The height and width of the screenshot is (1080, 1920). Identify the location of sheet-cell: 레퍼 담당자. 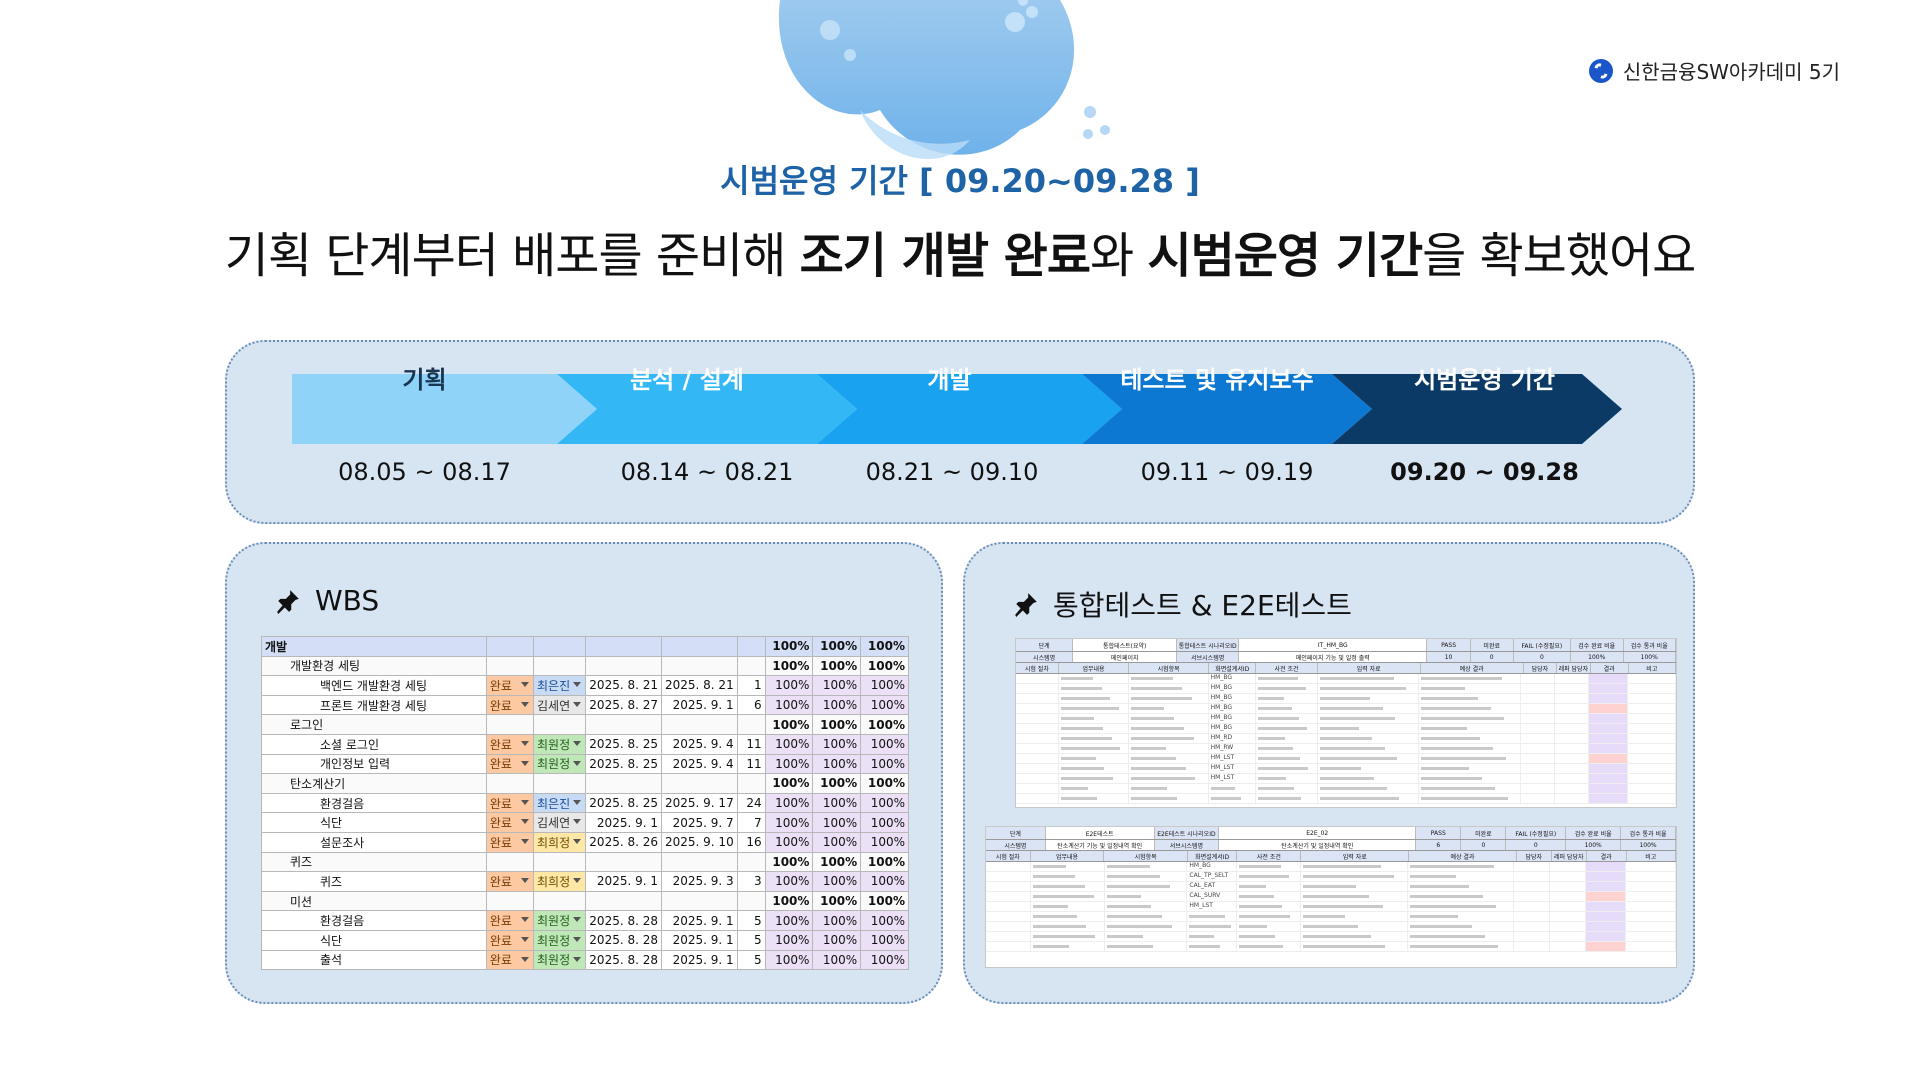
(1569, 856).